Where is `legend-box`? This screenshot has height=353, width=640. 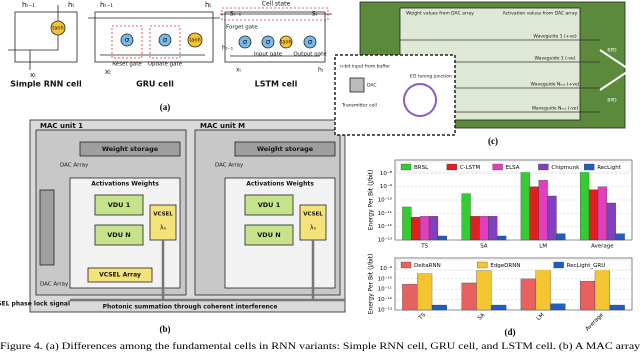 legend-box is located at coordinates (513, 265).